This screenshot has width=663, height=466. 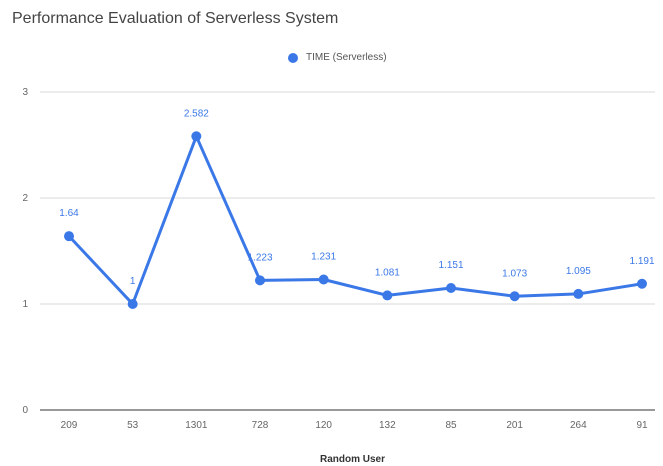 What do you see at coordinates (346, 57) in the screenshot?
I see `legend-label: TIME (Serverless)` at bounding box center [346, 57].